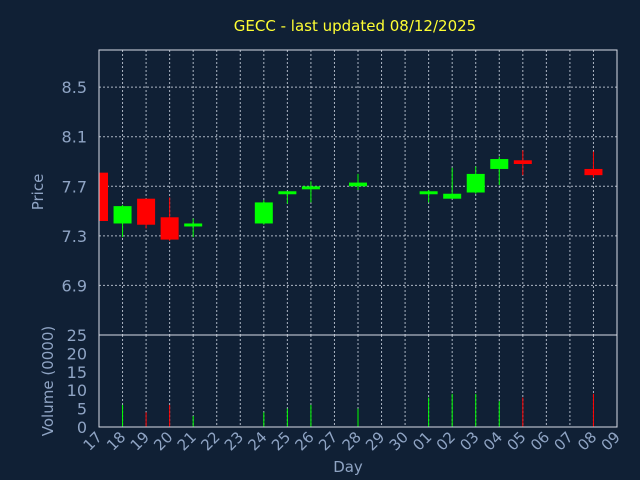 This screenshot has width=640, height=480. What do you see at coordinates (493, 441) in the screenshot?
I see `x-tick-label: 04` at bounding box center [493, 441].